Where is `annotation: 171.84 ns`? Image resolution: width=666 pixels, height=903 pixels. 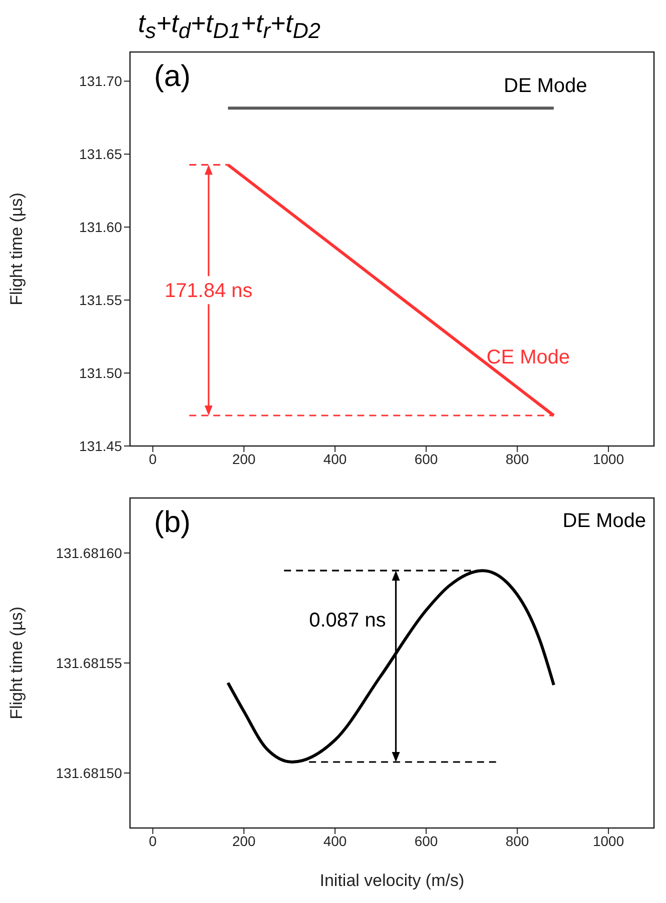 annotation: 171.84 ns is located at coordinates (208, 291).